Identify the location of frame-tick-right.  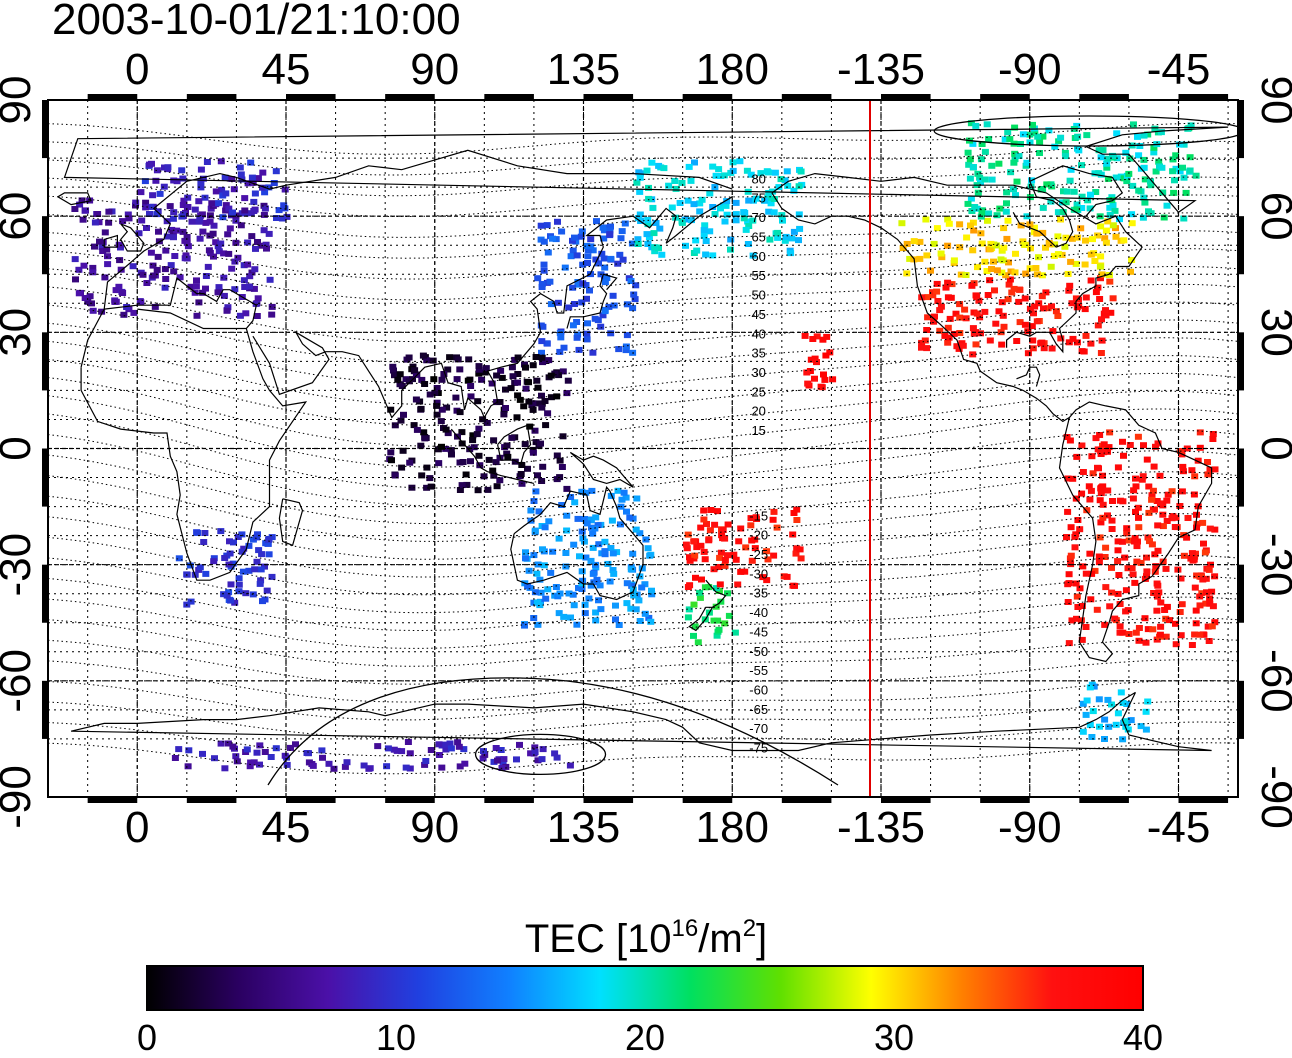
(1241, 477).